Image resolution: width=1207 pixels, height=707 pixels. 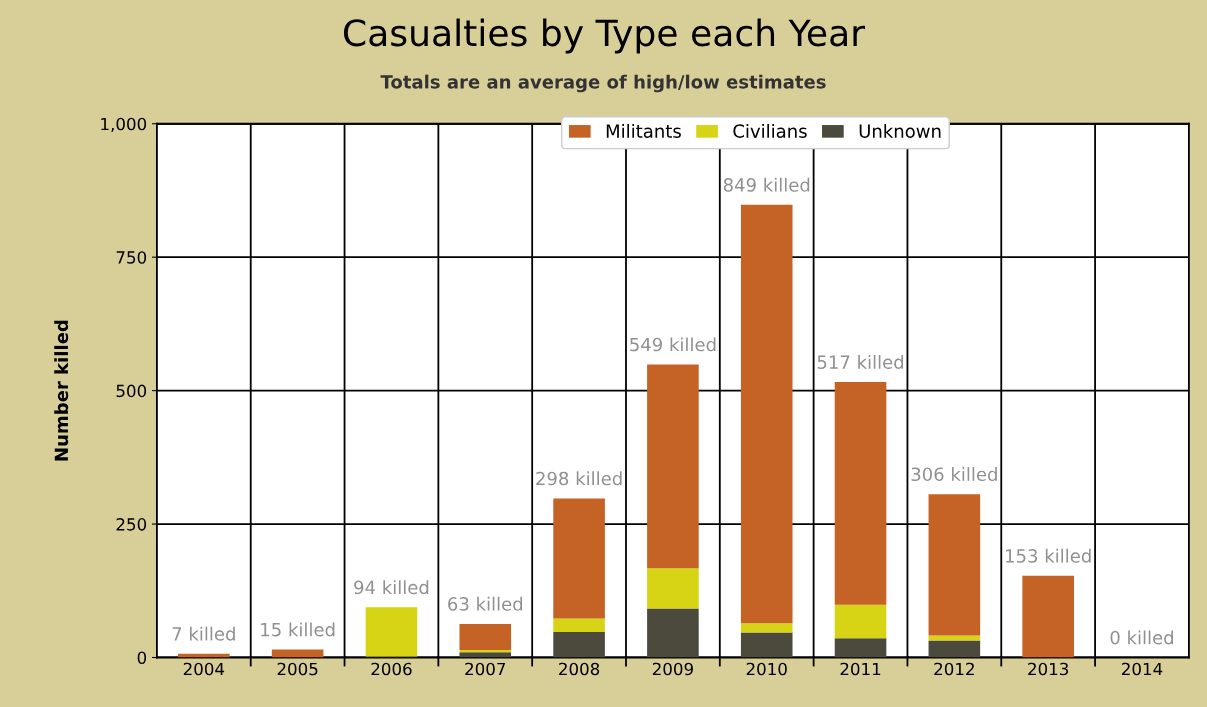 What do you see at coordinates (770, 130) in the screenshot?
I see `legend-label: Civilians` at bounding box center [770, 130].